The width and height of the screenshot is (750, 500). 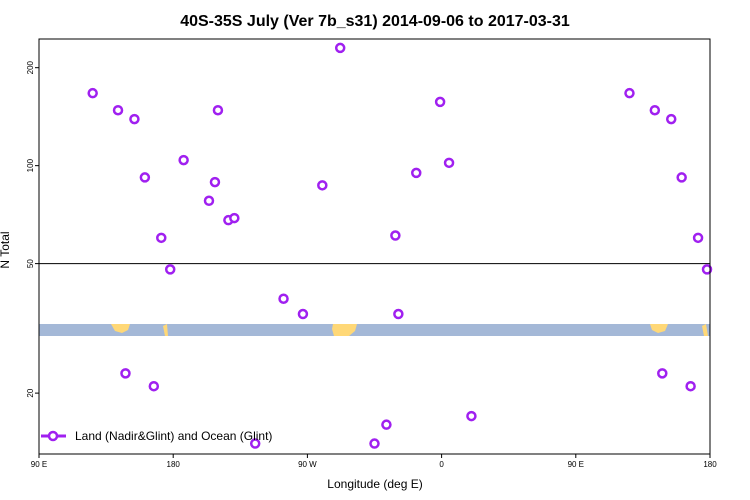 I want to click on y-axis-label: N Total, so click(x=6, y=249).